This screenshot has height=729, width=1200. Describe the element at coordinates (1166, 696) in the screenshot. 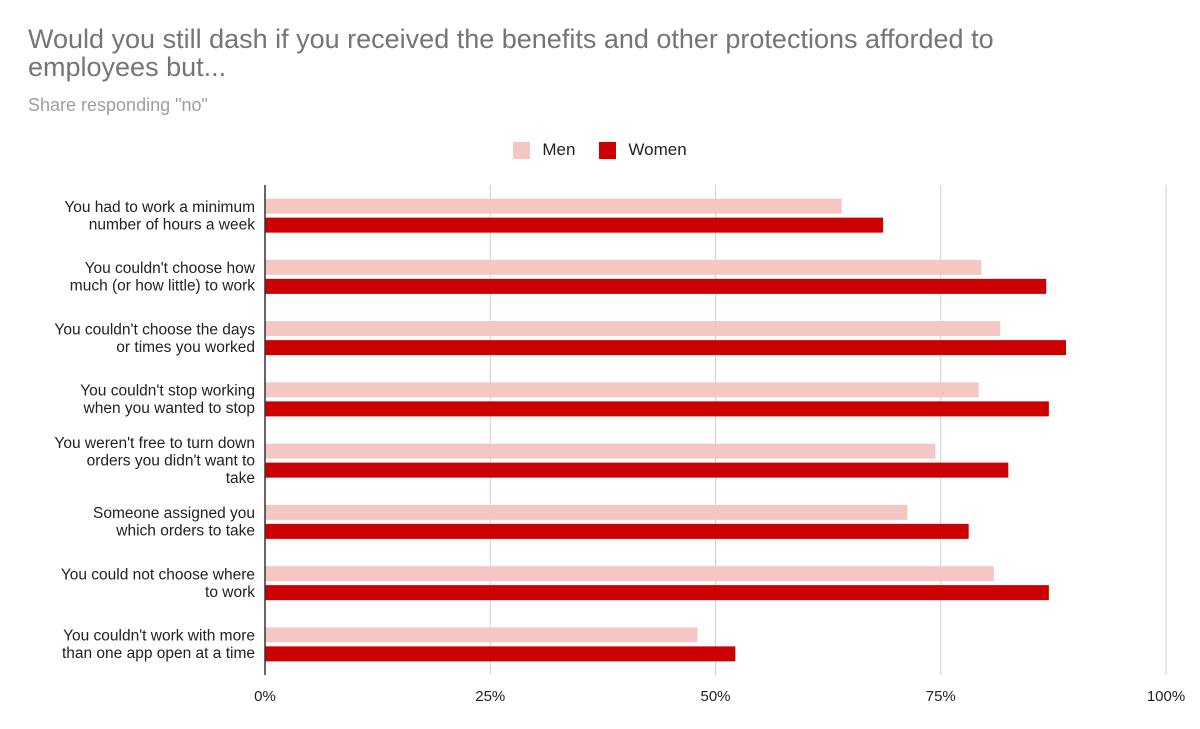

I see `x-tick-label: 100%` at that location.